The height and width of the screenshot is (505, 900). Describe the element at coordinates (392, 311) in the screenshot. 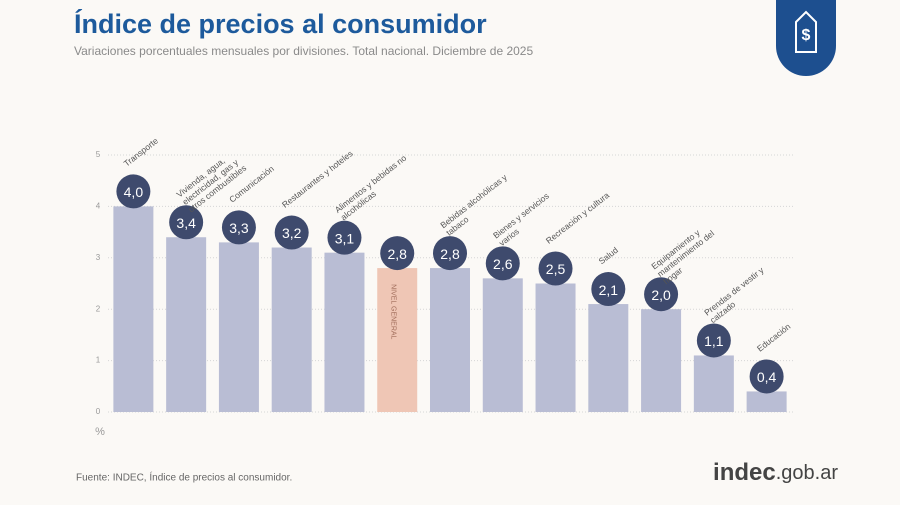

I see `highlight-label: NIVEL GENERAL` at that location.